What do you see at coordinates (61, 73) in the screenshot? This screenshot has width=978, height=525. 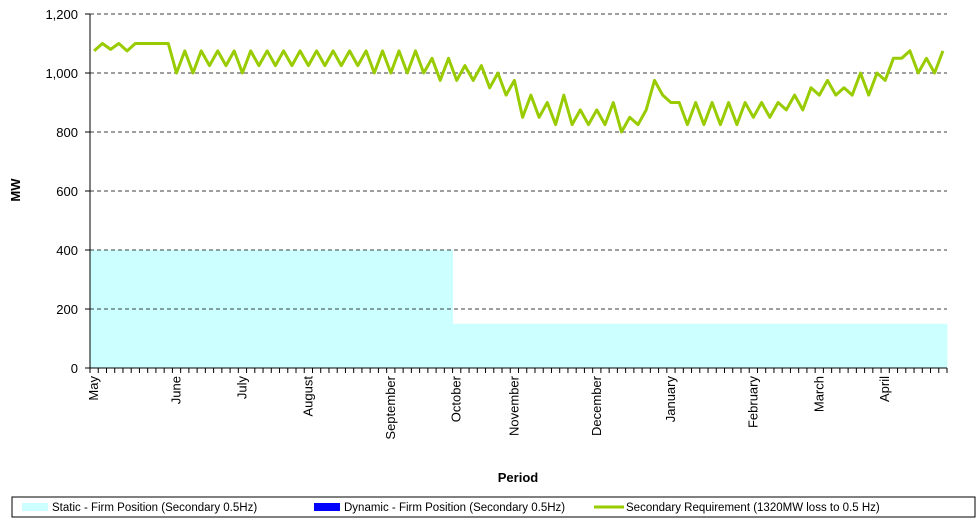 I see `y-tick-label: 1,000` at bounding box center [61, 73].